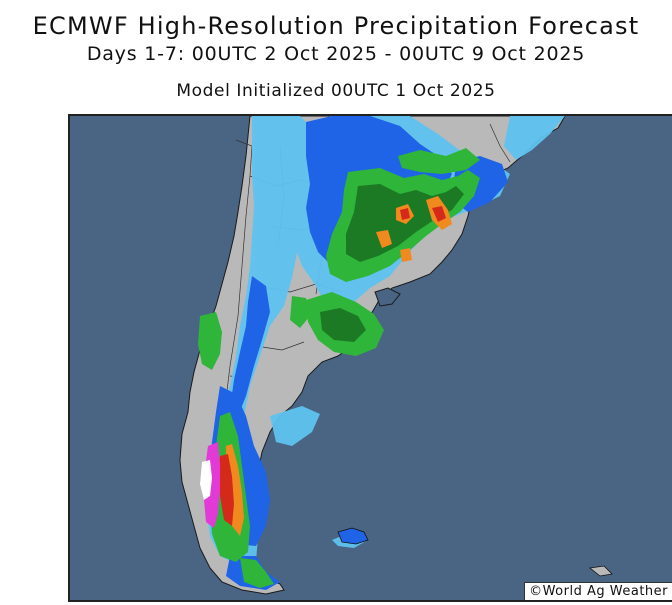 This screenshot has width=672, height=605. What do you see at coordinates (601, 571) in the screenshot?
I see `small-island` at bounding box center [601, 571].